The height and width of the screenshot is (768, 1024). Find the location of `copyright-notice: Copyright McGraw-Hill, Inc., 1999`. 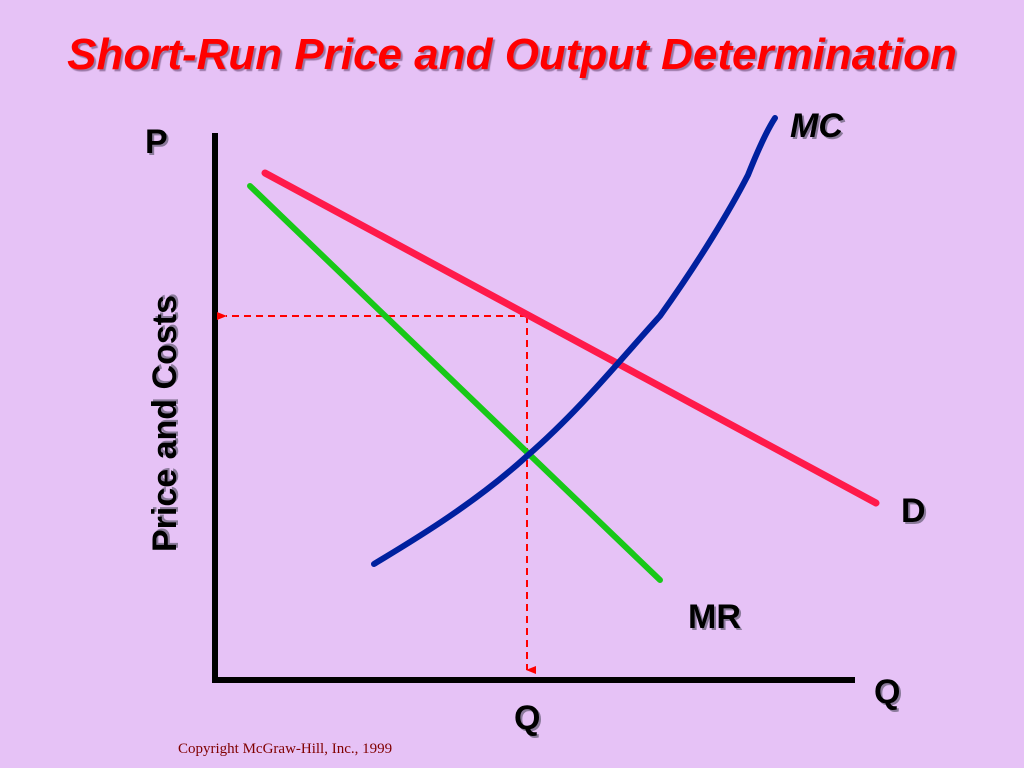

copyright-notice: Copyright McGraw-Hill, Inc., 1999 is located at coordinates (285, 749).